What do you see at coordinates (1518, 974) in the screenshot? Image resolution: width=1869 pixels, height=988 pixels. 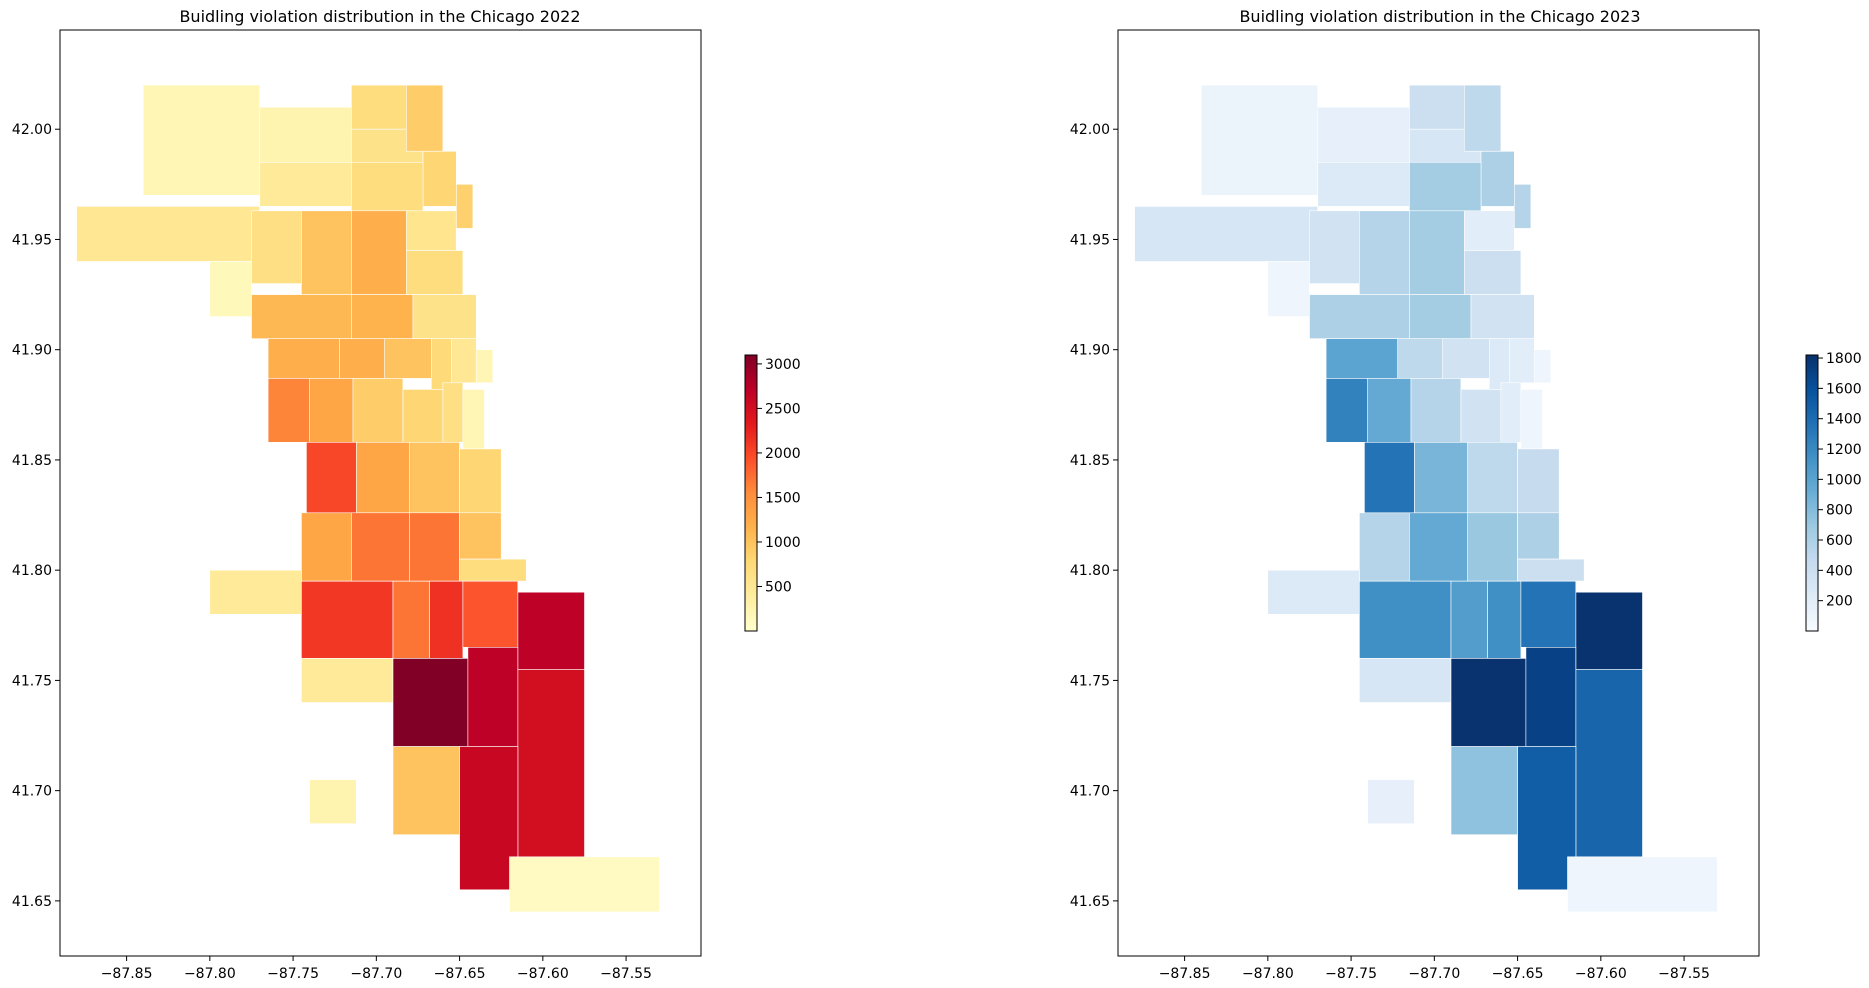 I see `x-tick-label: −87.65` at bounding box center [1518, 974].